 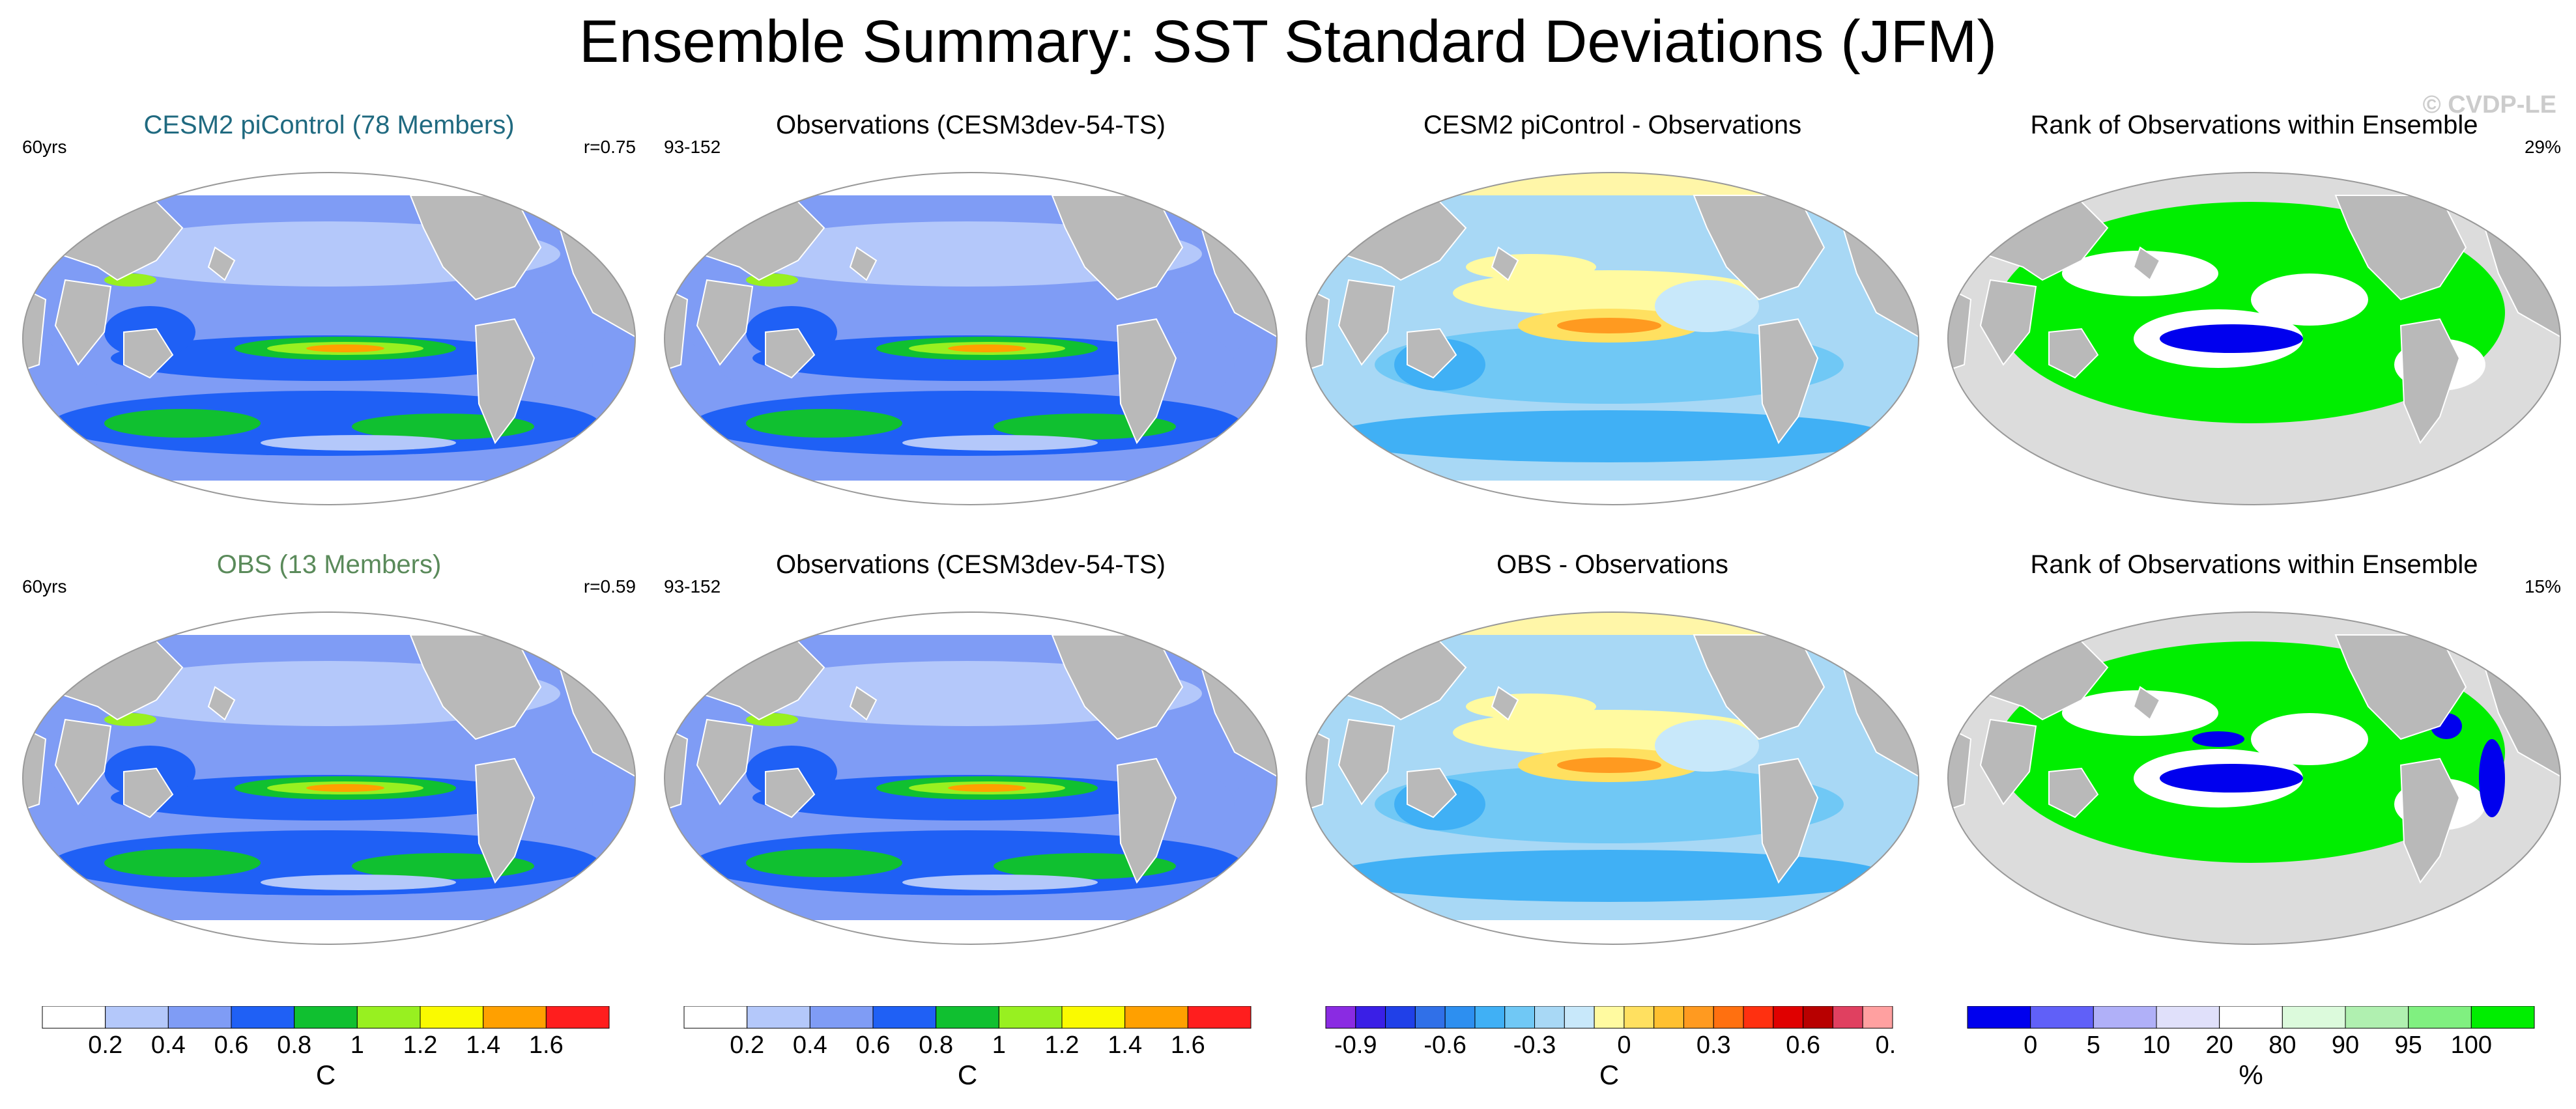 I want to click on map-panel: CESM2 piControl (78 Members) 60yrs r=0.75, so click(x=329, y=319).